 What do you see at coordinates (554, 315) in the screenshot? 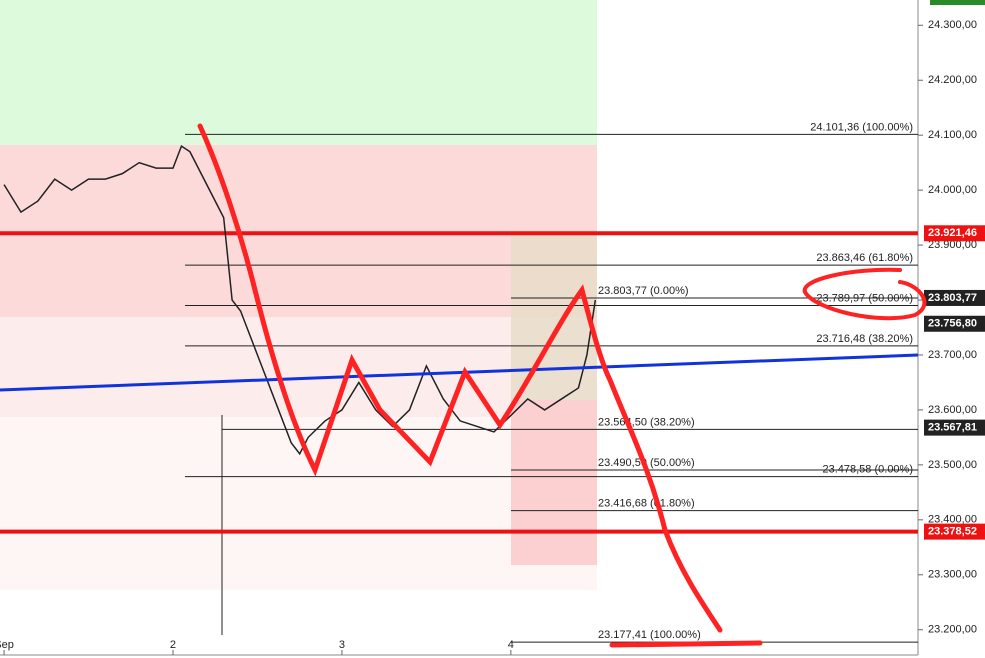
I see `box-zone` at bounding box center [554, 315].